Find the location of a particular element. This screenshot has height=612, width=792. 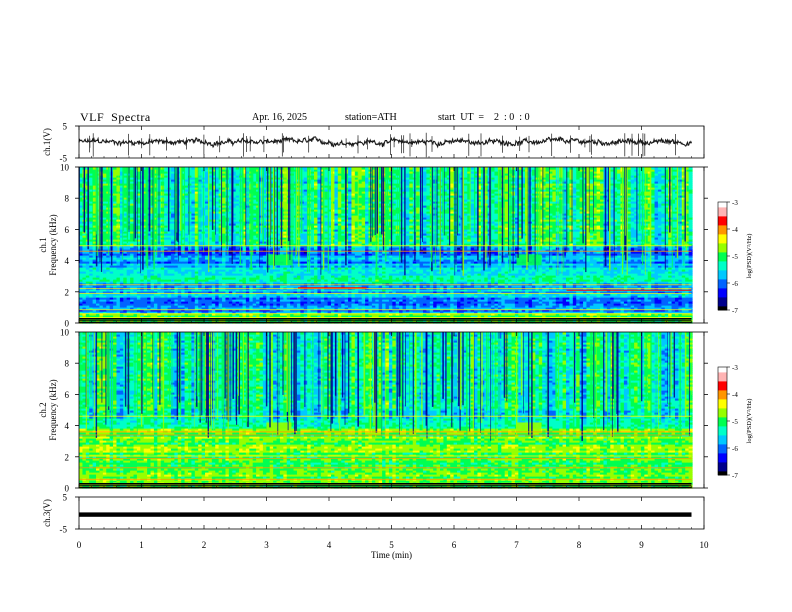

ch1-trace is located at coordinates (385, 142).